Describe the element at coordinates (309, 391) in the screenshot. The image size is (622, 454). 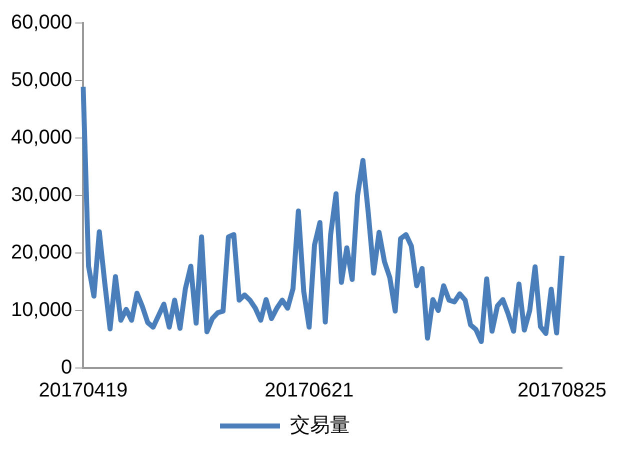
I see `x-tick-label: 20170621` at that location.